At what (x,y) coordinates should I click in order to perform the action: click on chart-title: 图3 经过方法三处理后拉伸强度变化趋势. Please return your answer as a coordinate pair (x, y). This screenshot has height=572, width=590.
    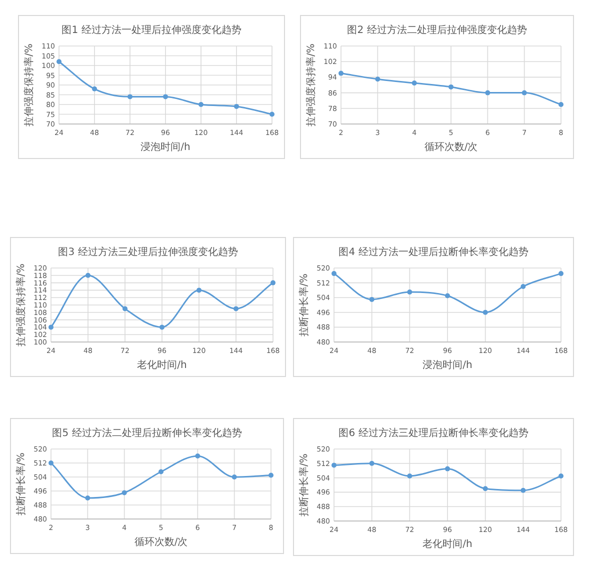
    Looking at the image, I should click on (148, 252).